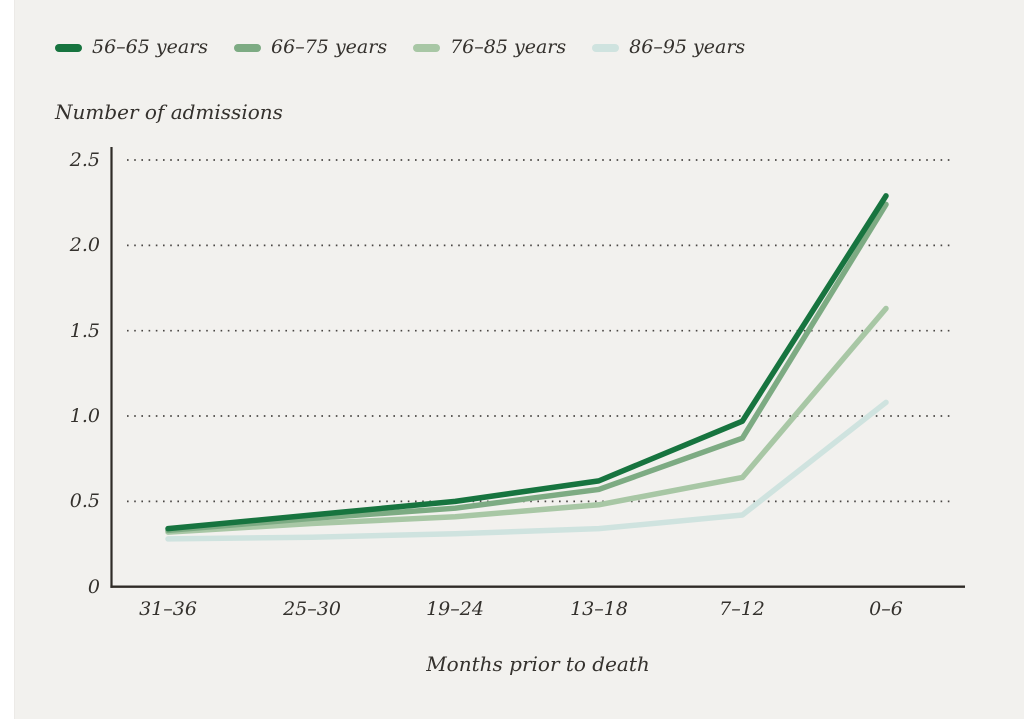 This screenshot has width=1024, height=719. I want to click on legend-item: 76–85 years, so click(489, 47).